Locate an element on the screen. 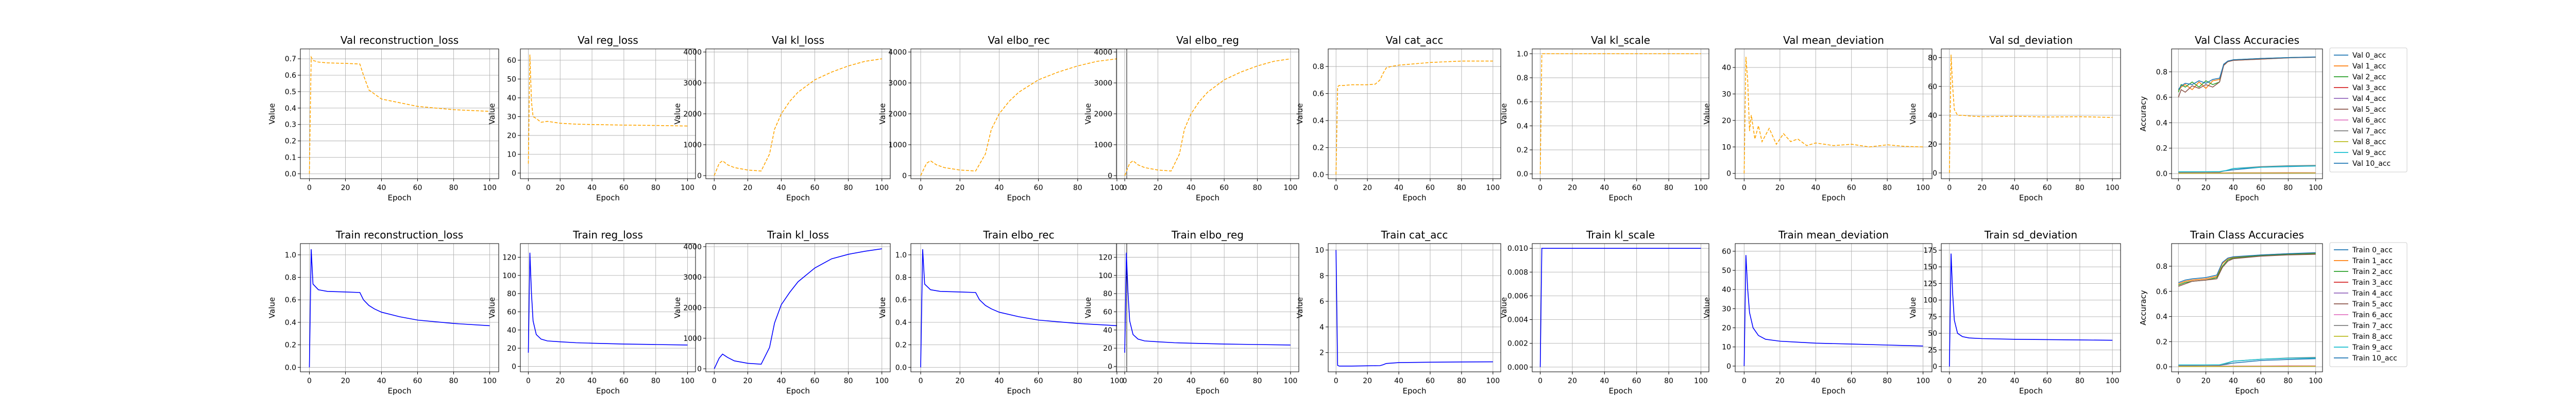  y-tick-label: 0.3 is located at coordinates (290, 125).